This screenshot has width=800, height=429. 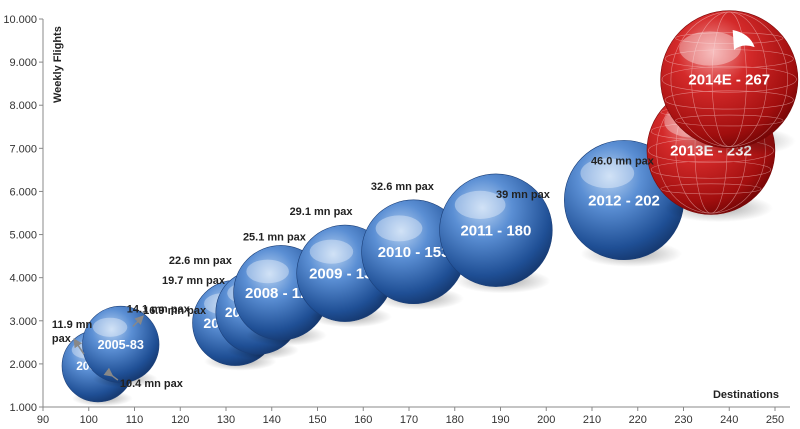 What do you see at coordinates (409, 420) in the screenshot?
I see `x-tick-label: 170` at bounding box center [409, 420].